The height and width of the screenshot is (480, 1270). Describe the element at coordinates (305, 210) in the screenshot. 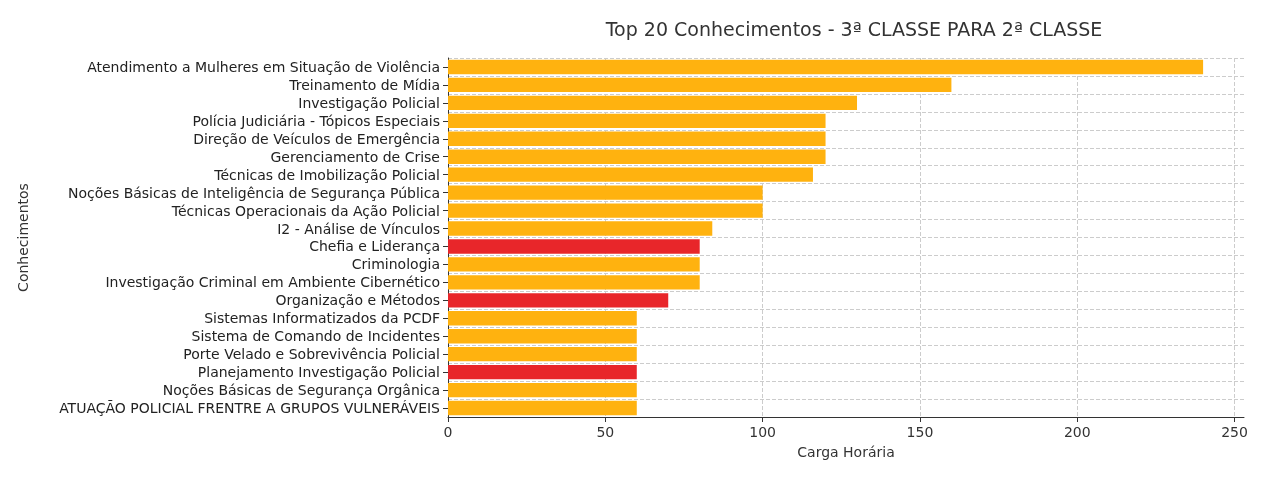

I see `y-tick-label: Técnicas Operacionais da Ação Policial` at that location.